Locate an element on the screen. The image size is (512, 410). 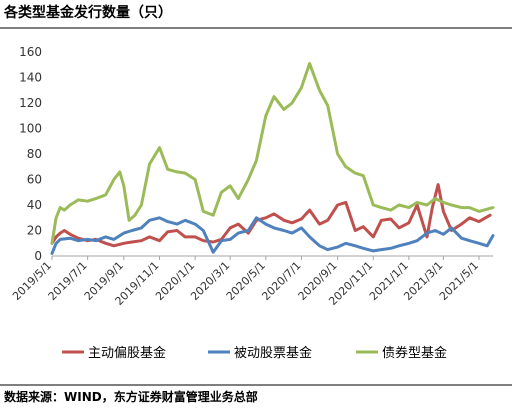
y-tick-label: 160 is located at coordinates (30, 52).